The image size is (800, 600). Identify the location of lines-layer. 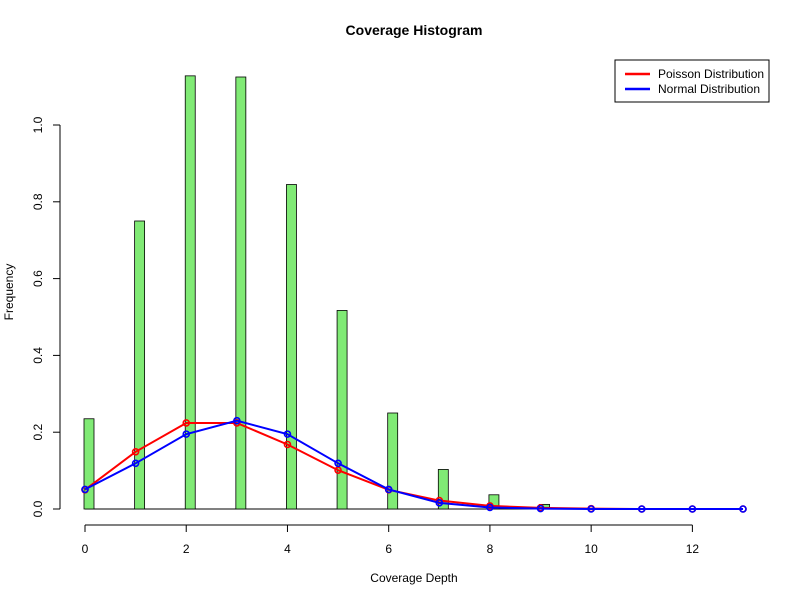
(414, 464).